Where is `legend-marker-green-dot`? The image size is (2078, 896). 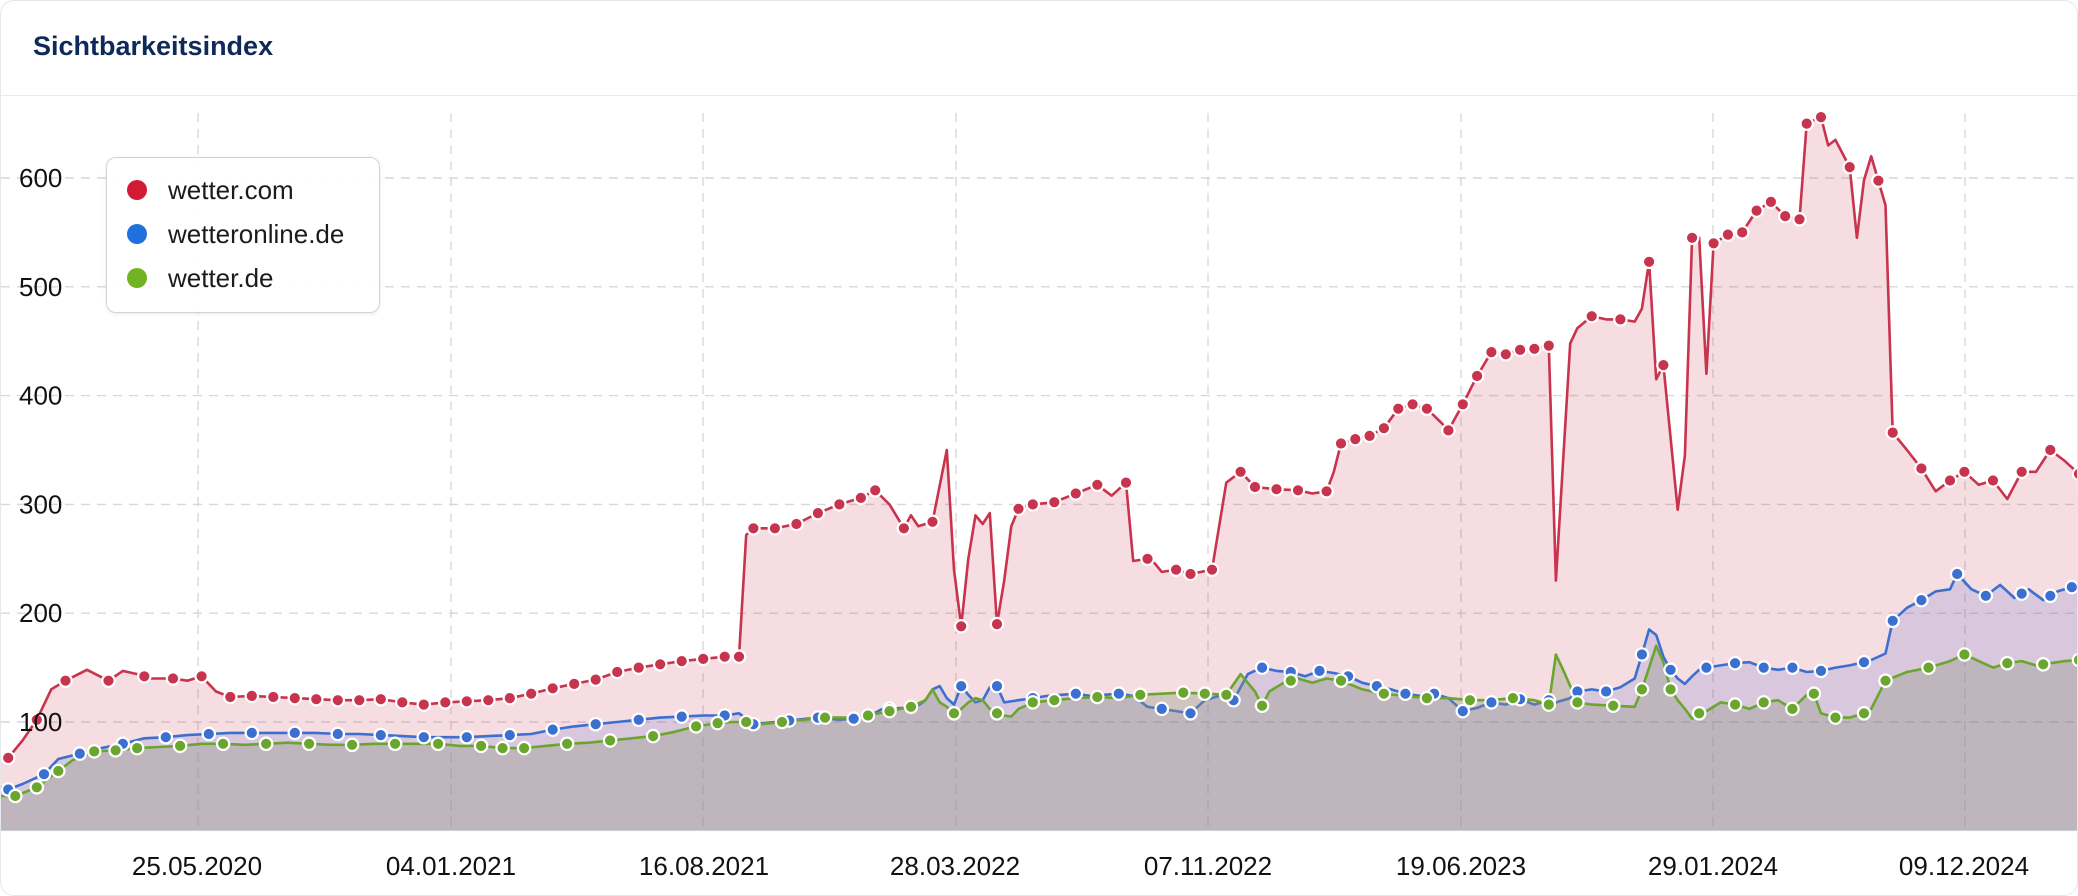
legend-marker-green-dot is located at coordinates (137, 278).